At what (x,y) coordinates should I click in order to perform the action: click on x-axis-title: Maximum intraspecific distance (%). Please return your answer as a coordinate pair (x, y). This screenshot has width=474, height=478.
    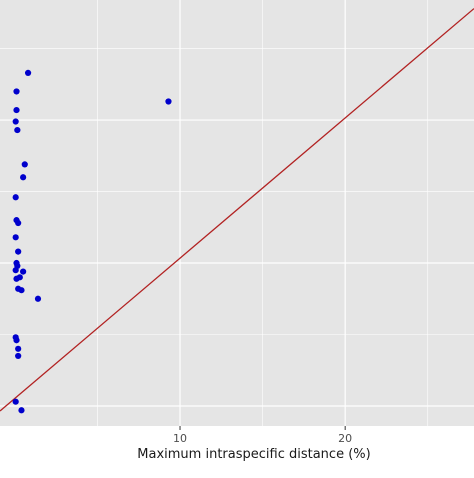
    Looking at the image, I should click on (253, 454).